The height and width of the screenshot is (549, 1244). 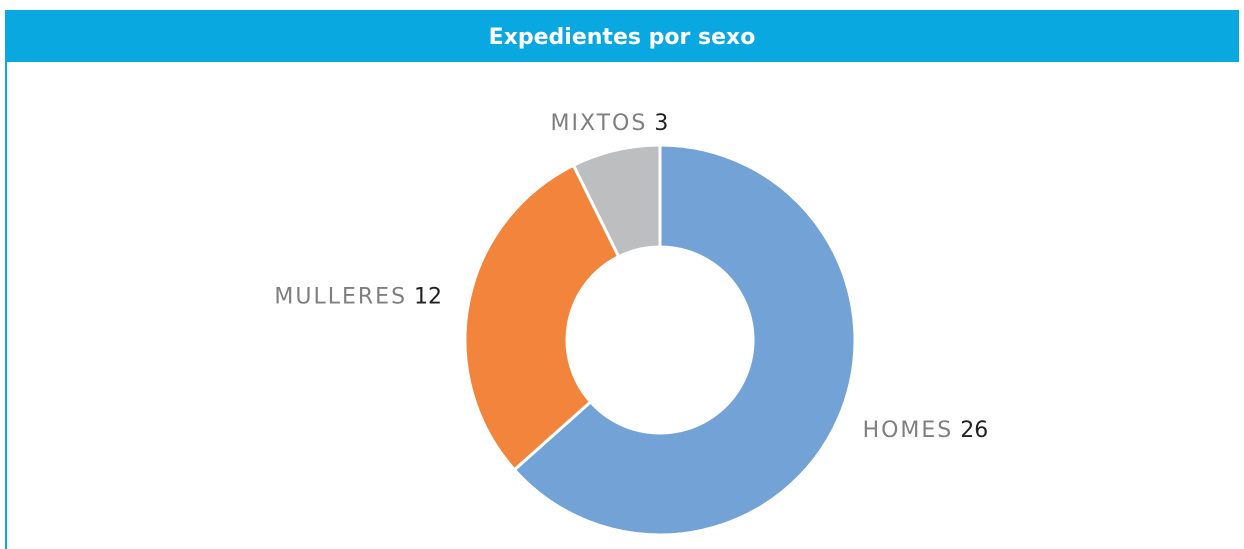 What do you see at coordinates (598, 123) in the screenshot?
I see `category-label: MIXTOS` at bounding box center [598, 123].